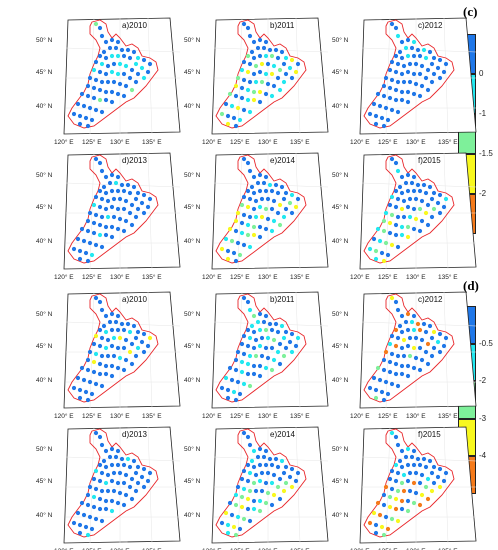 The height and width of the screenshot is (550, 498). What do you see at coordinates (298, 76) in the screenshot?
I see `grid-line` at bounding box center [298, 76].